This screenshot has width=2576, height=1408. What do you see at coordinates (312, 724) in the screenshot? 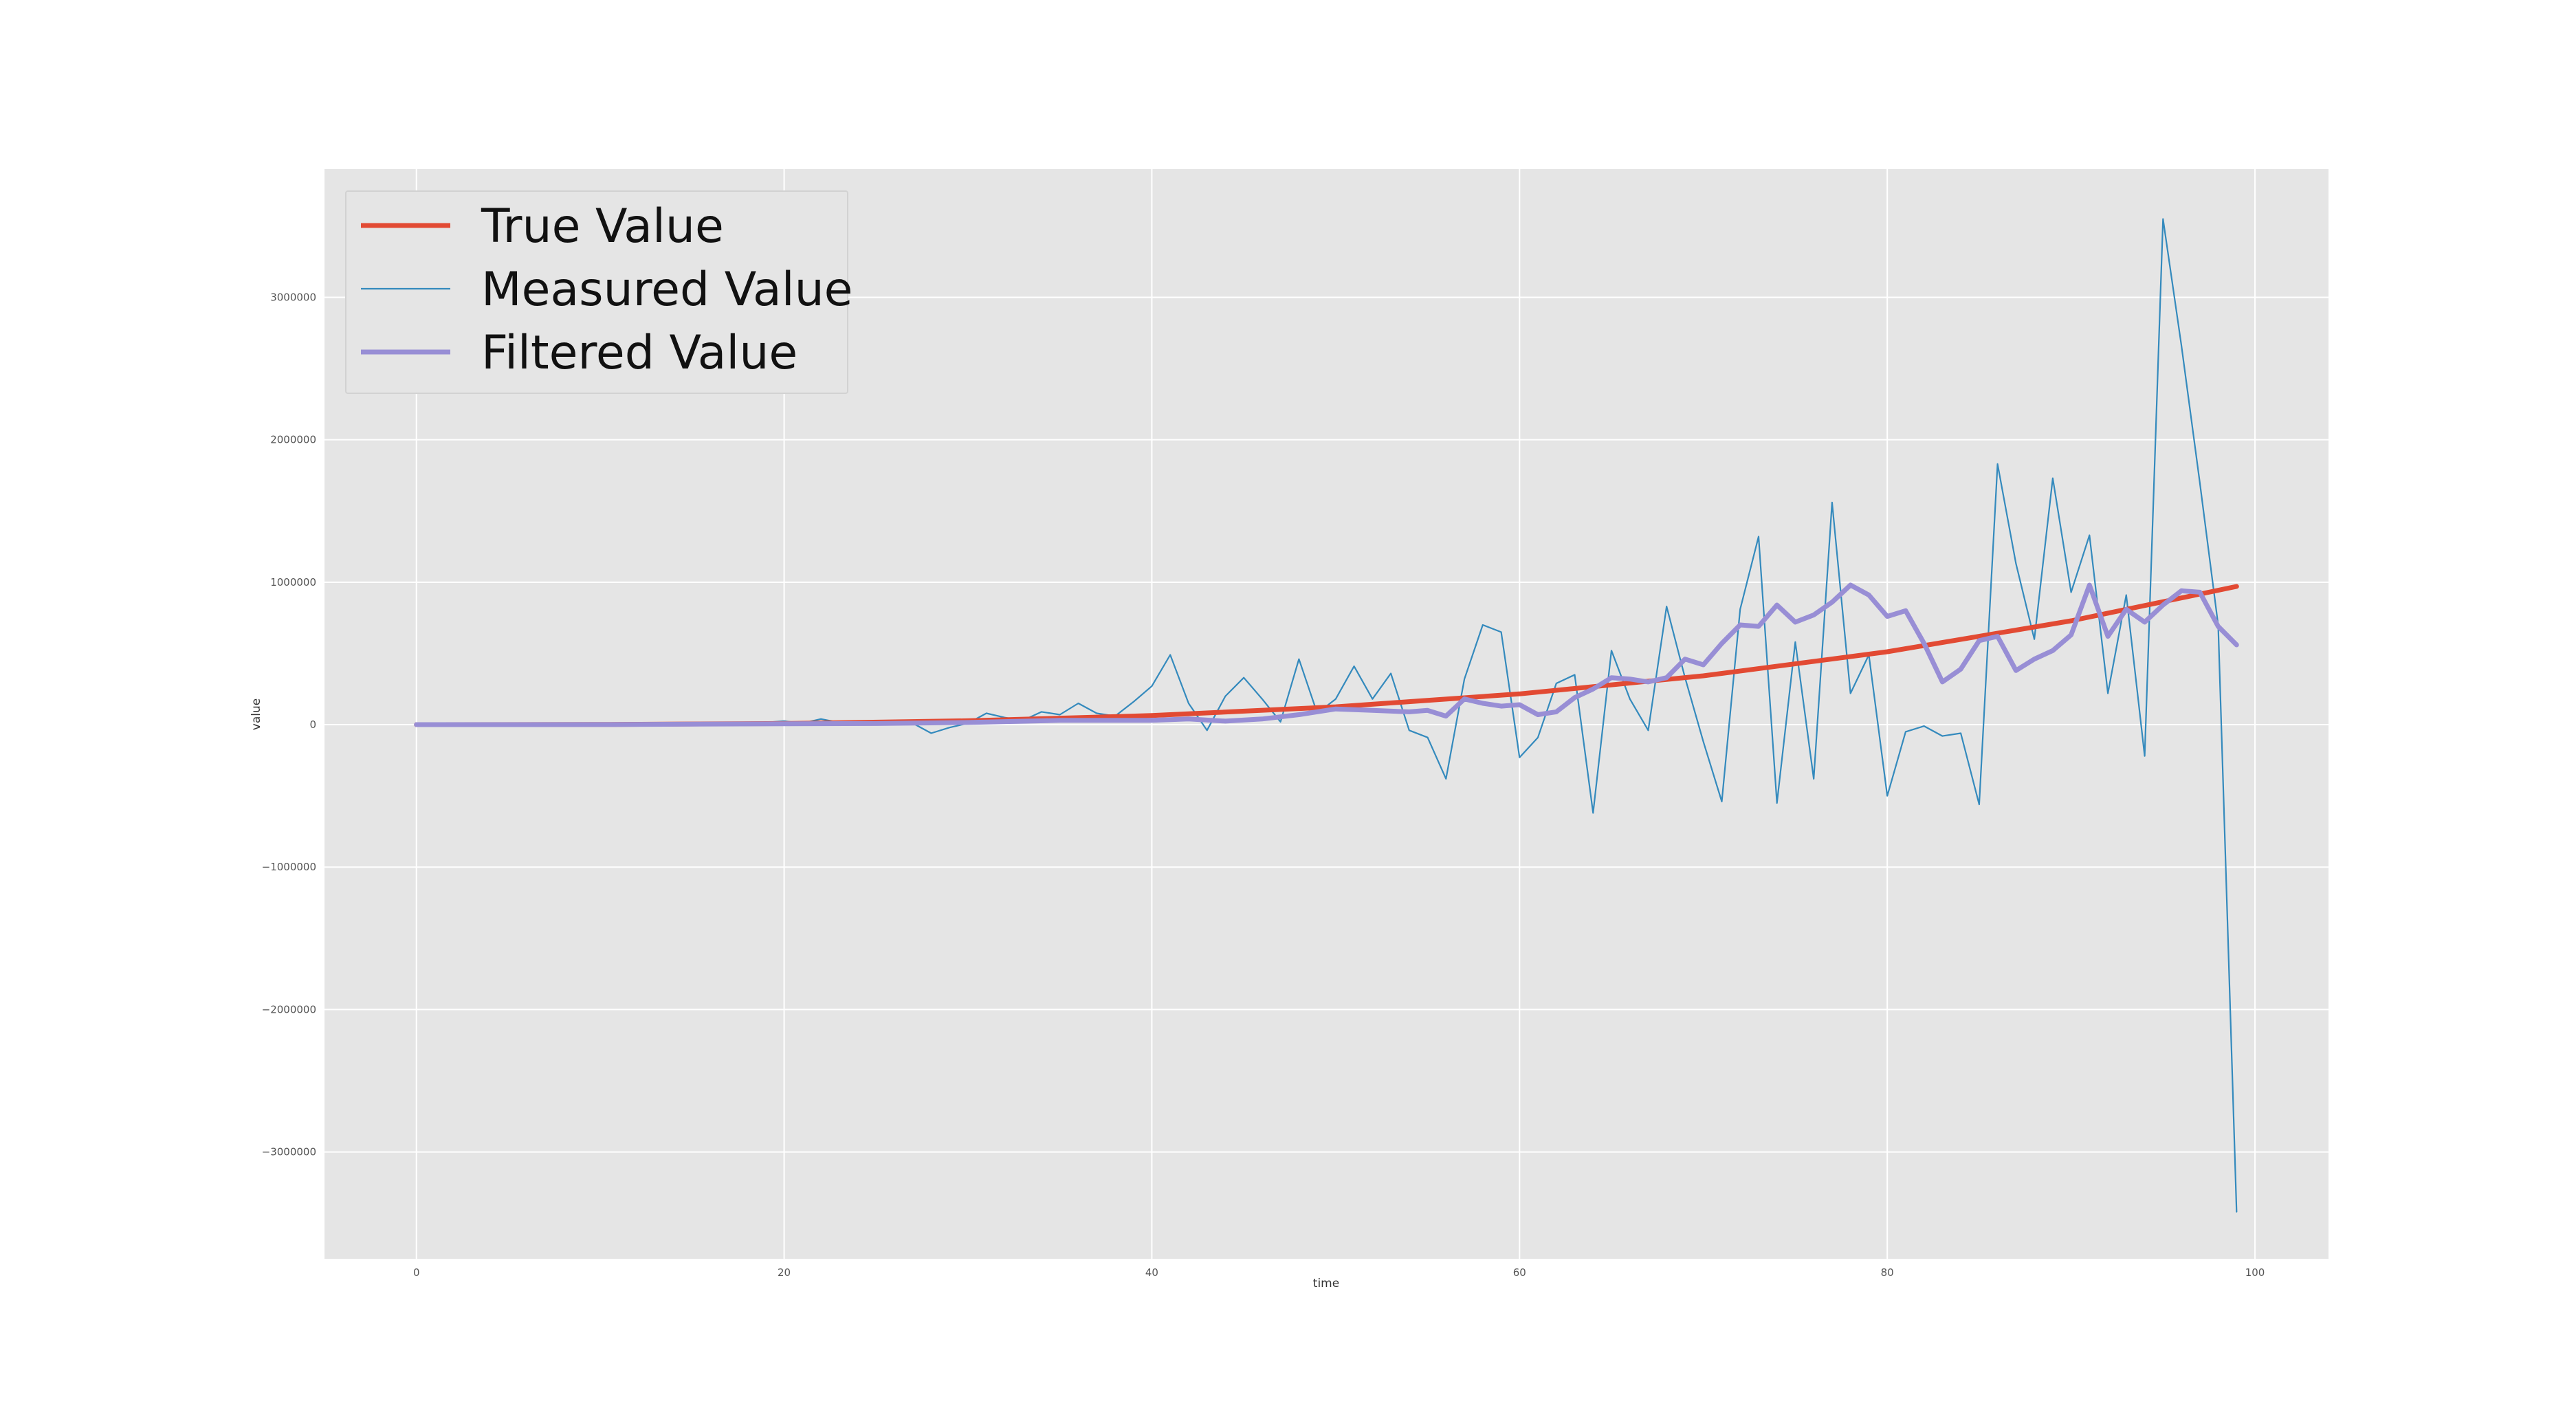
I see `y-tick-label: 0` at bounding box center [312, 724].